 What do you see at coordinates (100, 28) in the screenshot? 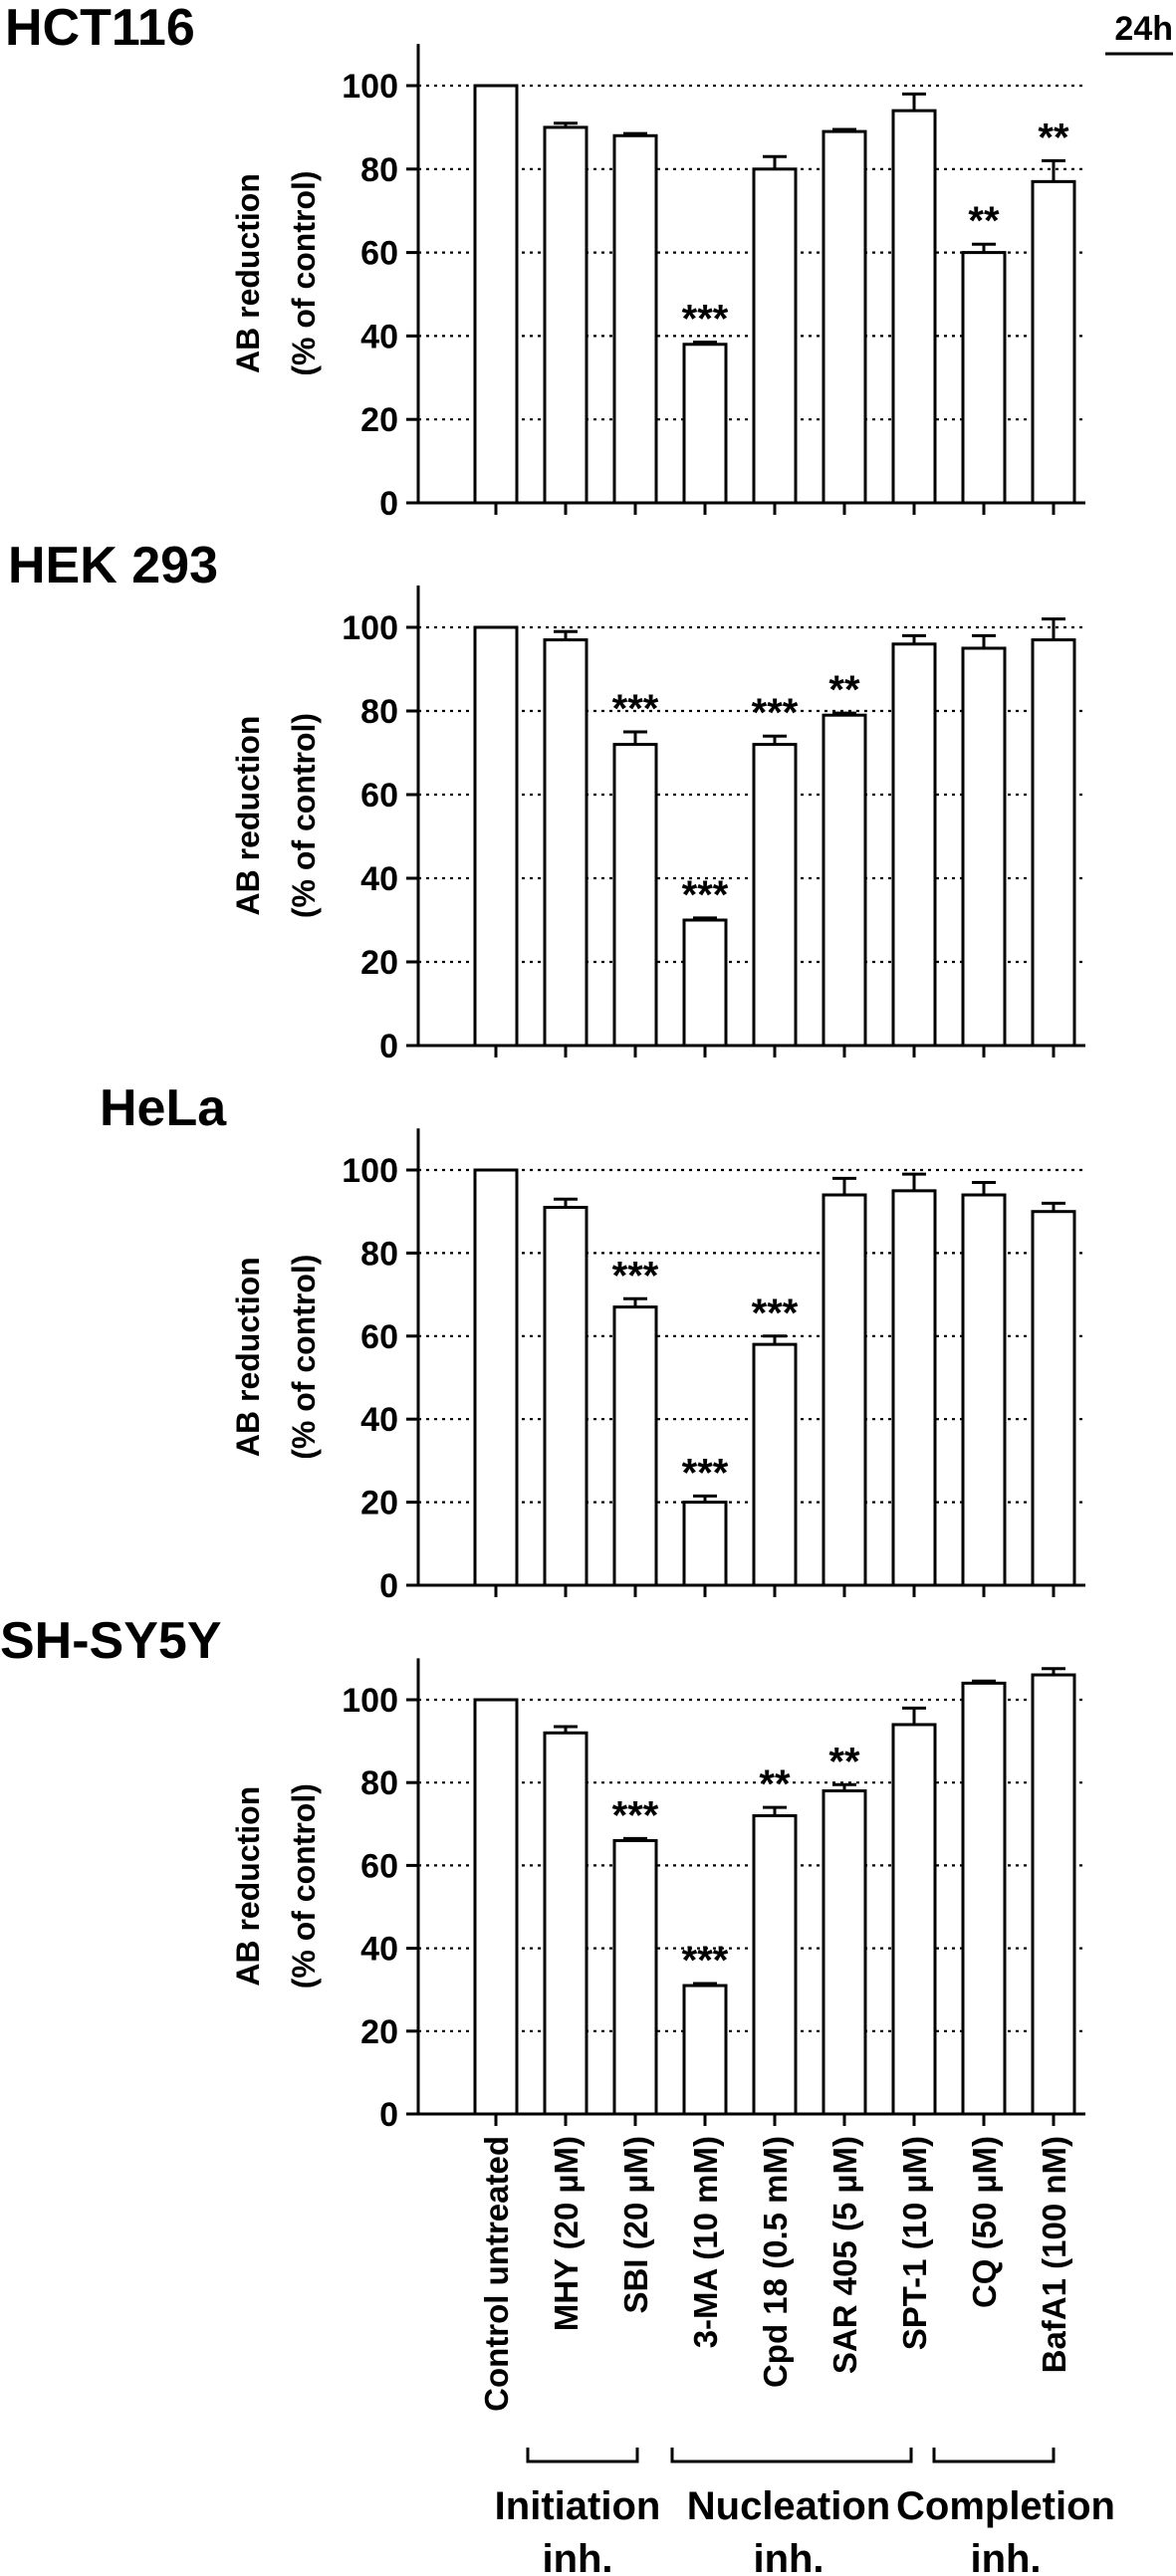
I see `panel-title: HCT116` at bounding box center [100, 28].